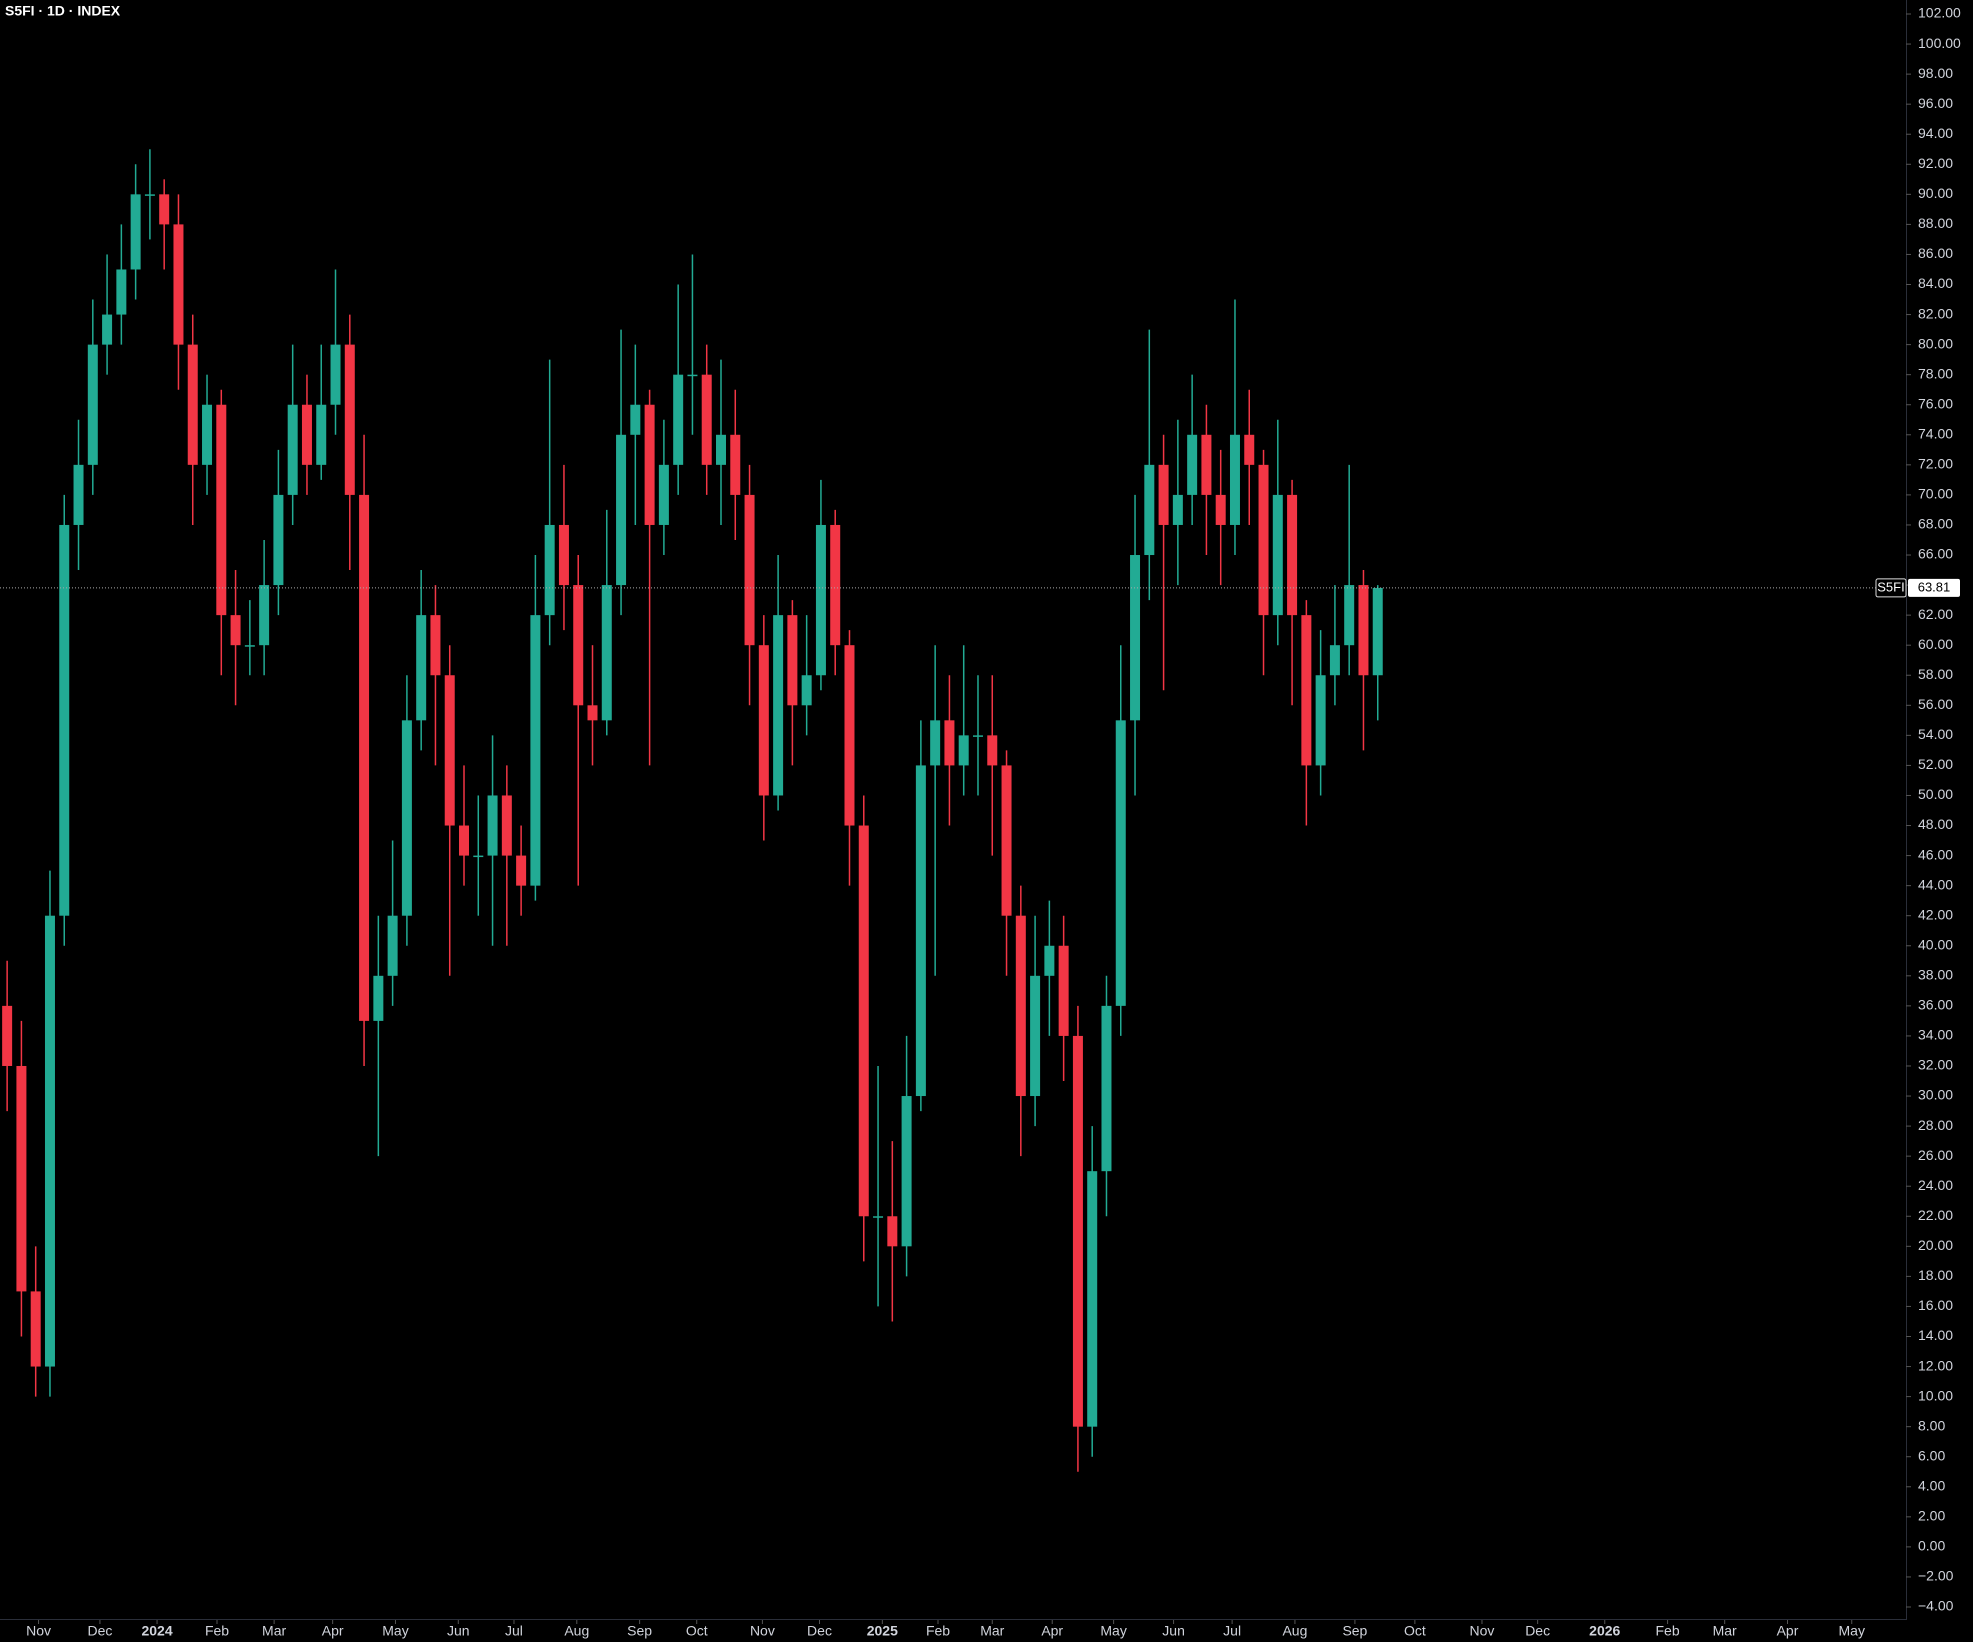  I want to click on y-tick-label: 66.00, so click(1935, 554).